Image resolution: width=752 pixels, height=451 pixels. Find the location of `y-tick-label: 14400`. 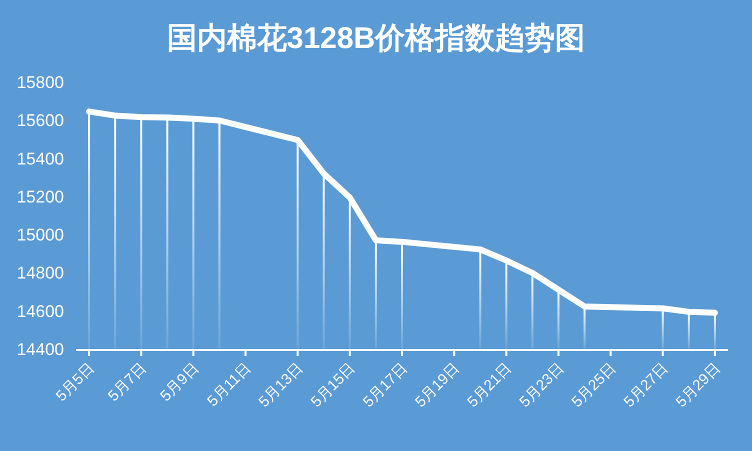

y-tick-label: 14400 is located at coordinates (40, 349).